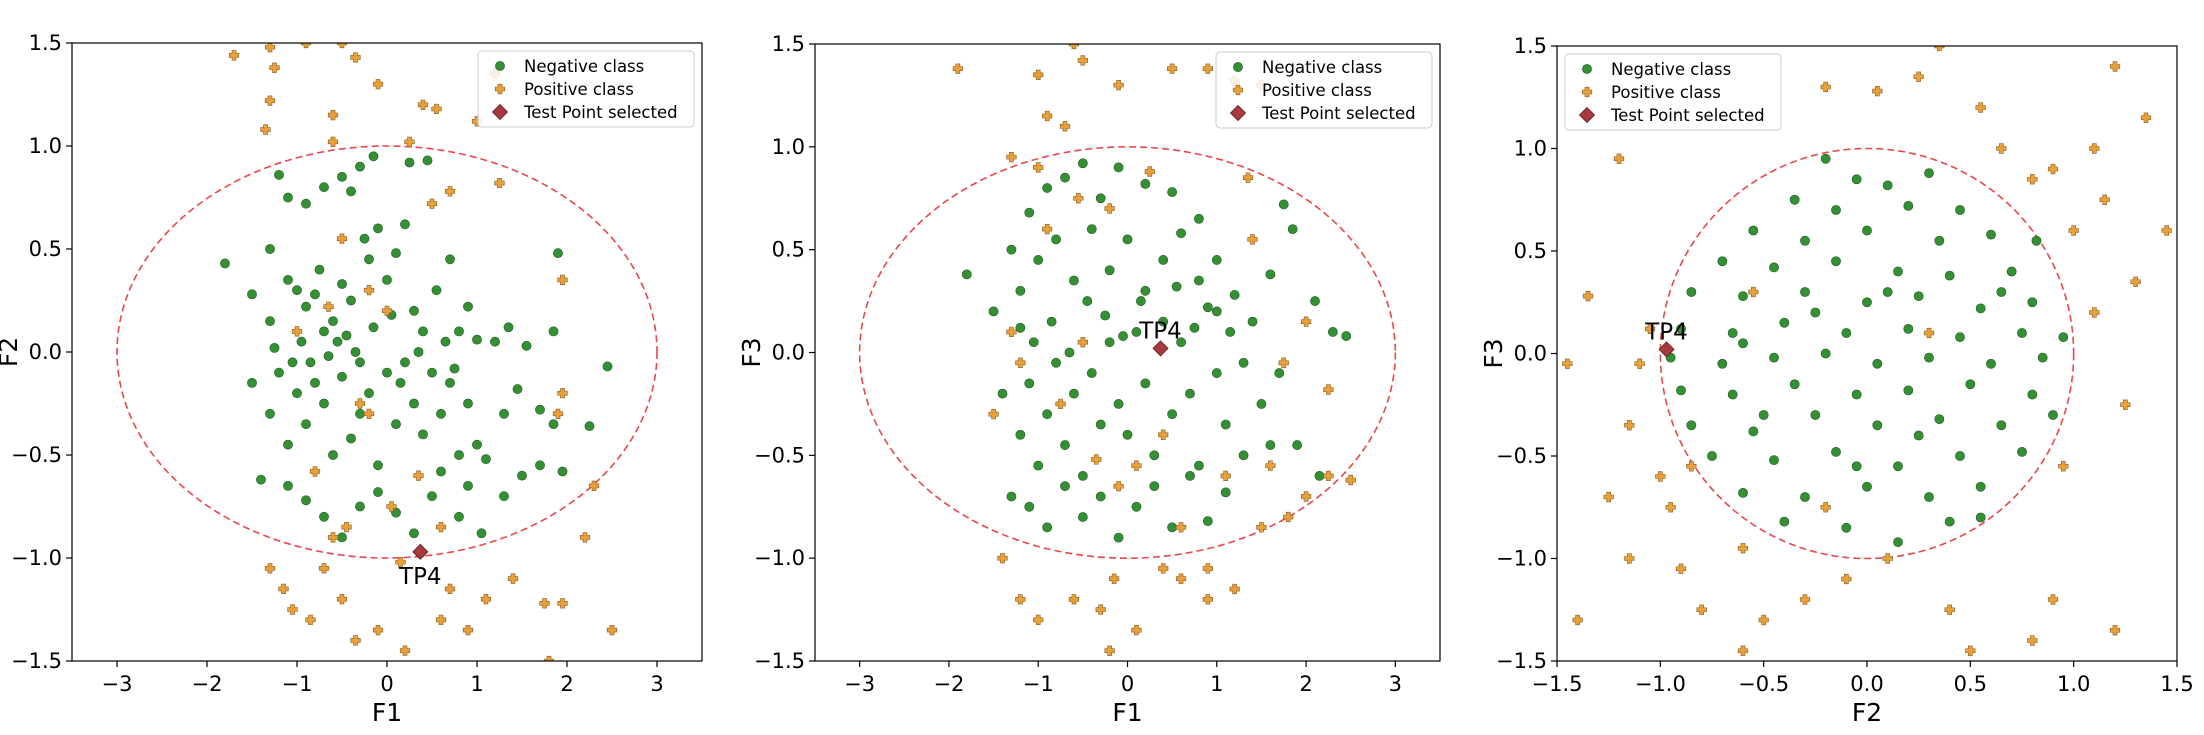 The height and width of the screenshot is (735, 2204). I want to click on series-diamond, so click(1666, 349).